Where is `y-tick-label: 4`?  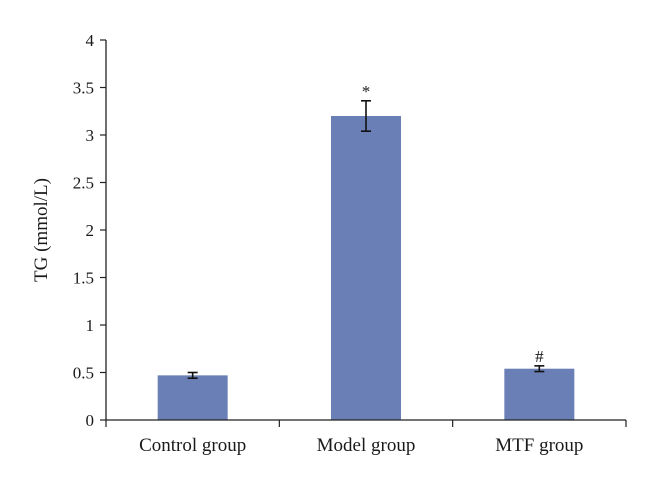 y-tick-label: 4 is located at coordinates (90, 40).